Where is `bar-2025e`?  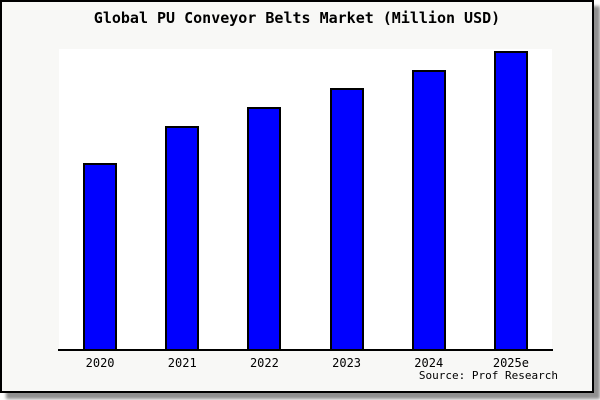 bar-2025e is located at coordinates (510, 201).